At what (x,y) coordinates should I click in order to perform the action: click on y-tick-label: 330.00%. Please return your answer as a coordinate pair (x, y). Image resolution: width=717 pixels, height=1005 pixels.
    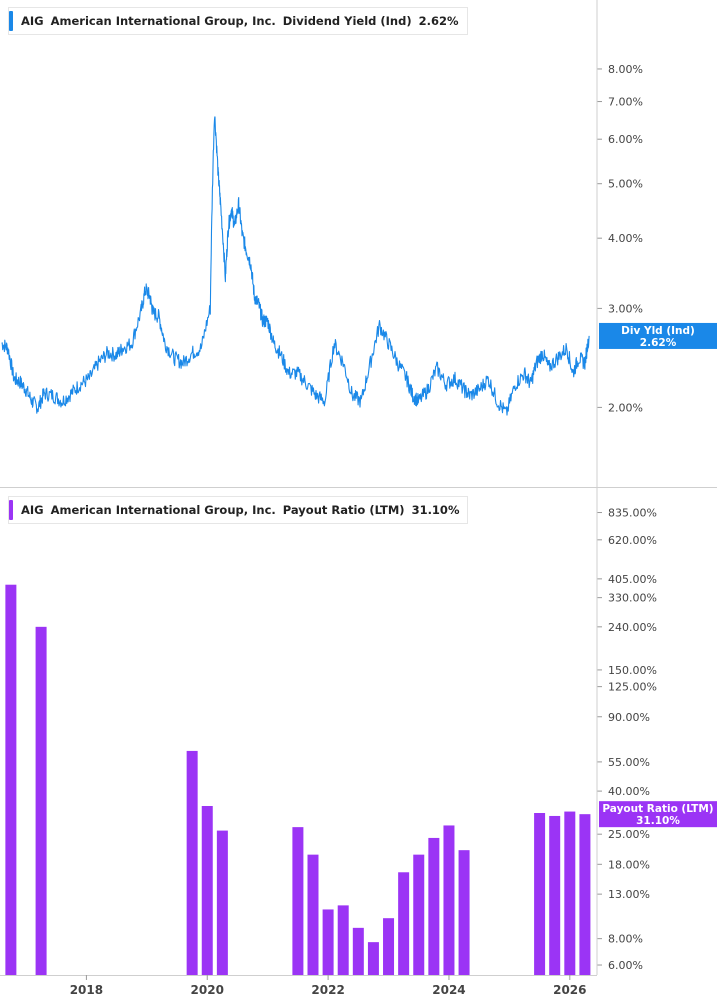
    Looking at the image, I should click on (632, 598).